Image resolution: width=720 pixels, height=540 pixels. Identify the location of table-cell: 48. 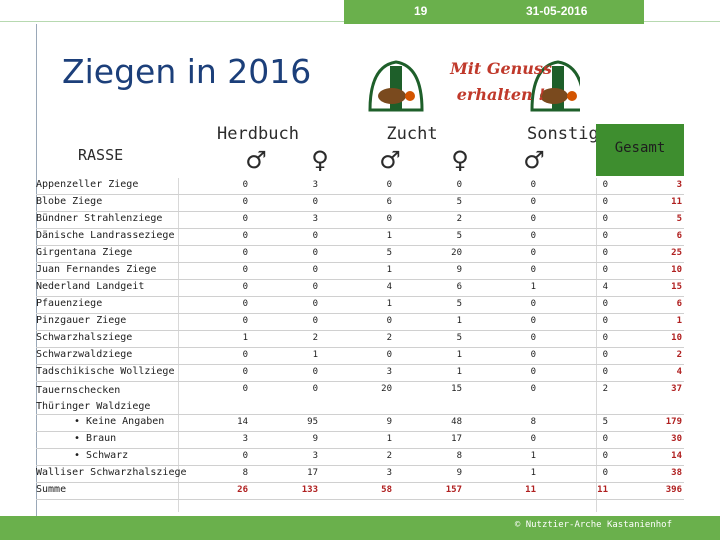
(456, 422).